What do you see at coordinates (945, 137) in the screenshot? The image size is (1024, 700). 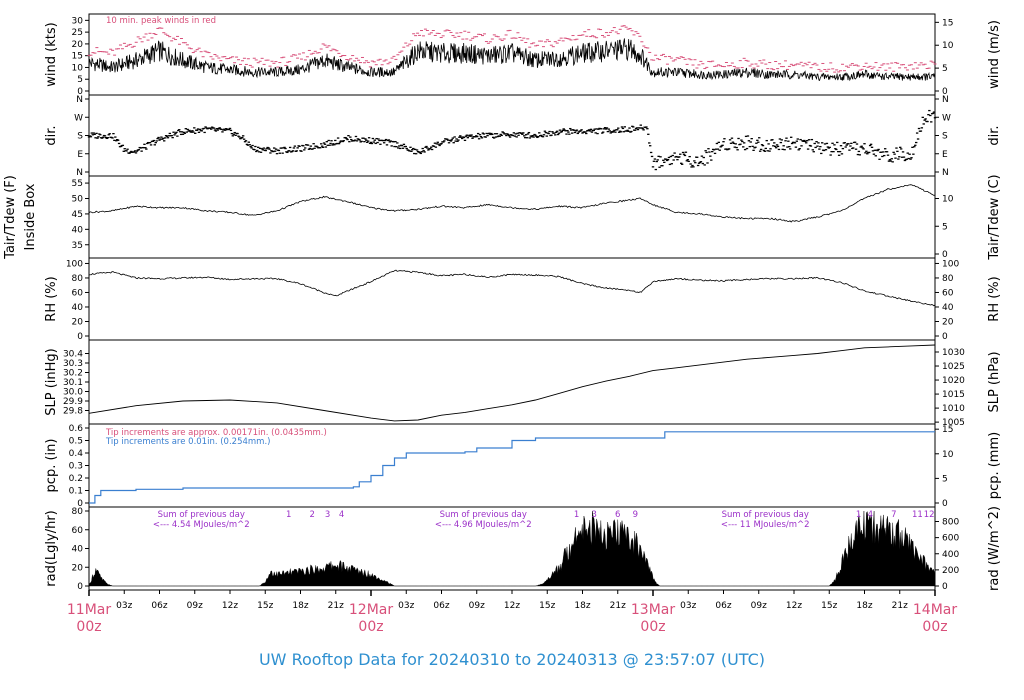 I see `dir-ytick-label-right: S` at bounding box center [945, 137].